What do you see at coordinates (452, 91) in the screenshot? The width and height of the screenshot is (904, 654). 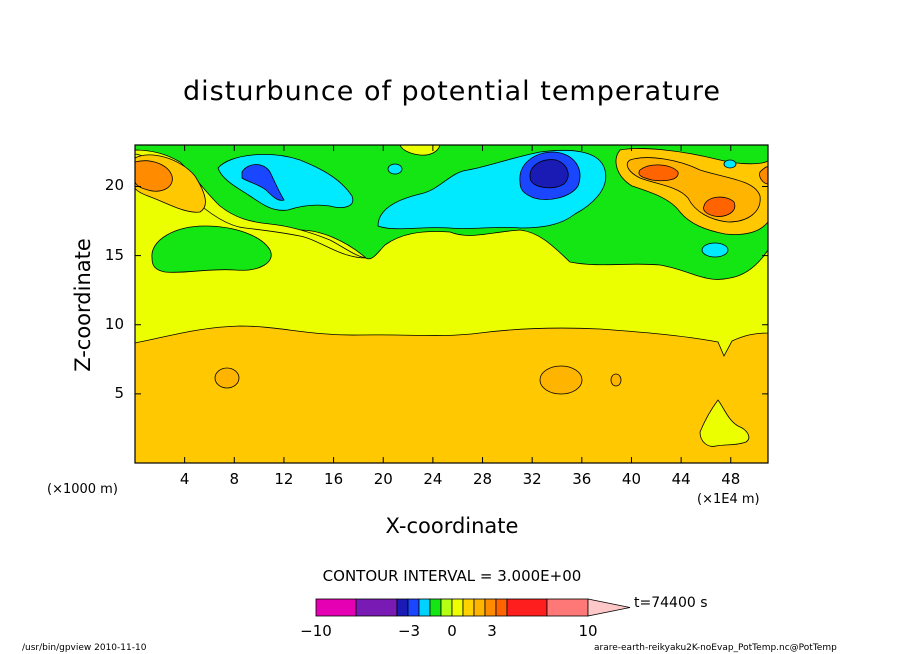 I see `chart-title: disturbunce of potential temperature` at bounding box center [452, 91].